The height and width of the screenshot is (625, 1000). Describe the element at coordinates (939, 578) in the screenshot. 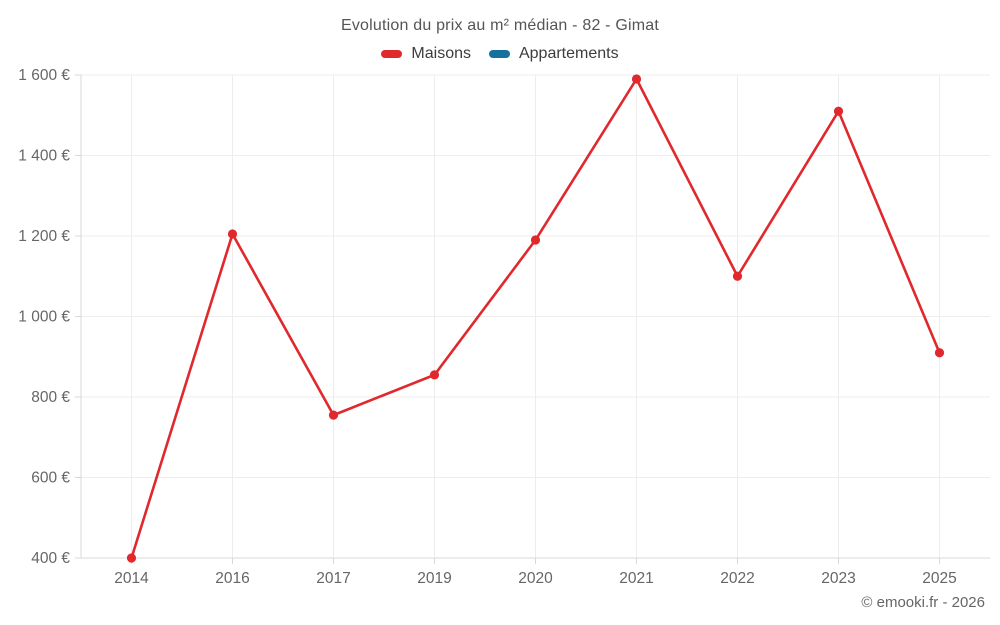

I see `x-axis-label: 2025` at that location.